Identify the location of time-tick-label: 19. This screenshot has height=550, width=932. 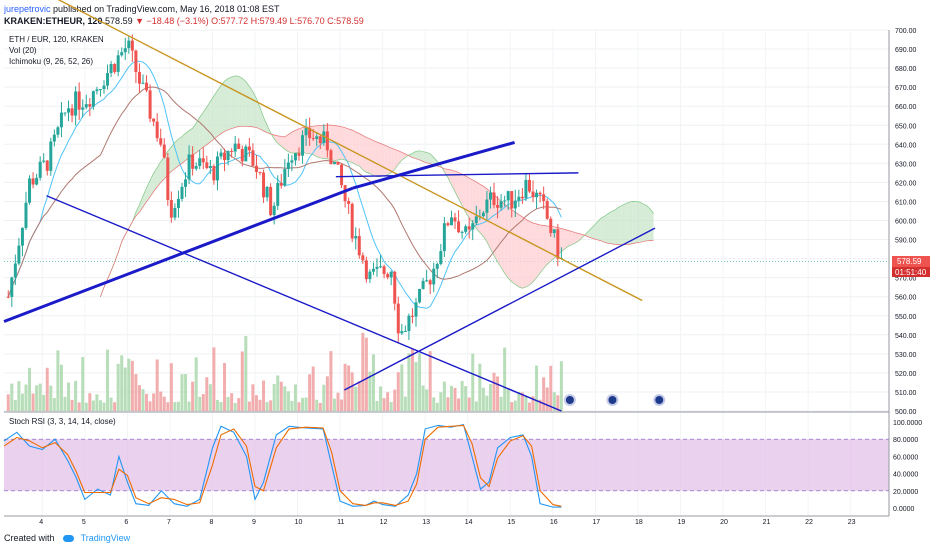
(682, 522).